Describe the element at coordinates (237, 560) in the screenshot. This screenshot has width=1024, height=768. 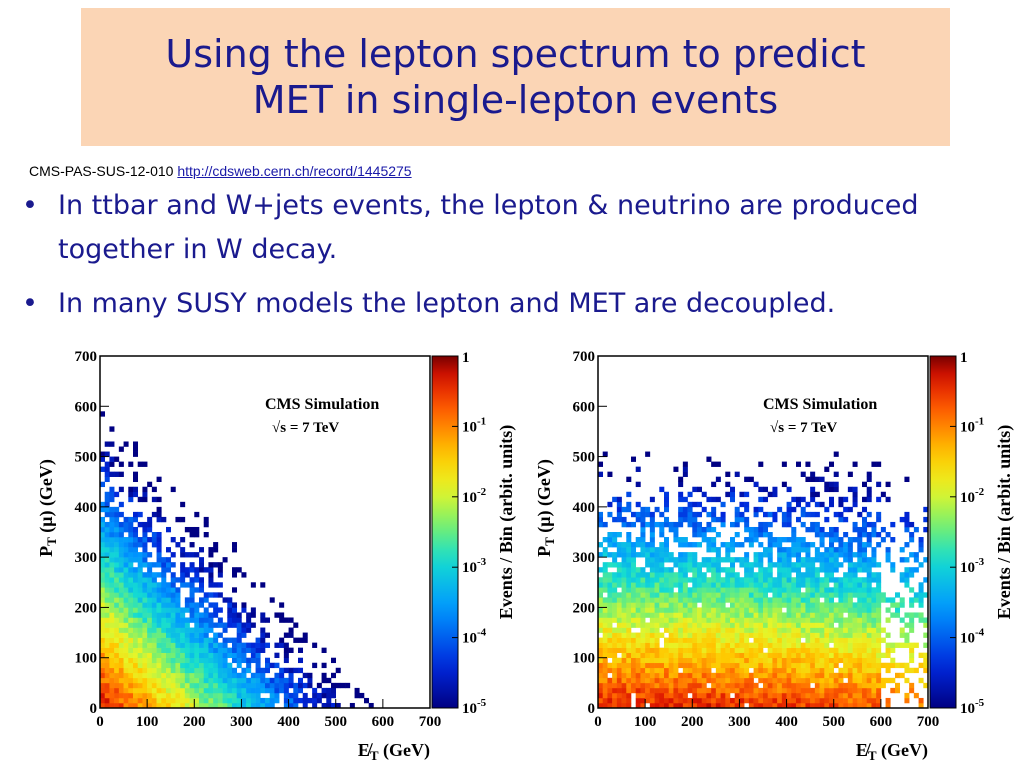
I see `heatmap-cells` at that location.